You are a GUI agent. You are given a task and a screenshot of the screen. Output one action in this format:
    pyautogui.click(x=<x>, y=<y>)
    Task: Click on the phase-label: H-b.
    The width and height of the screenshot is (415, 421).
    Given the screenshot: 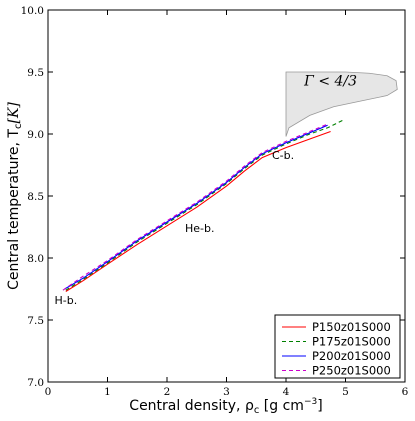 What is the action you would take?
    pyautogui.click(x=65, y=300)
    